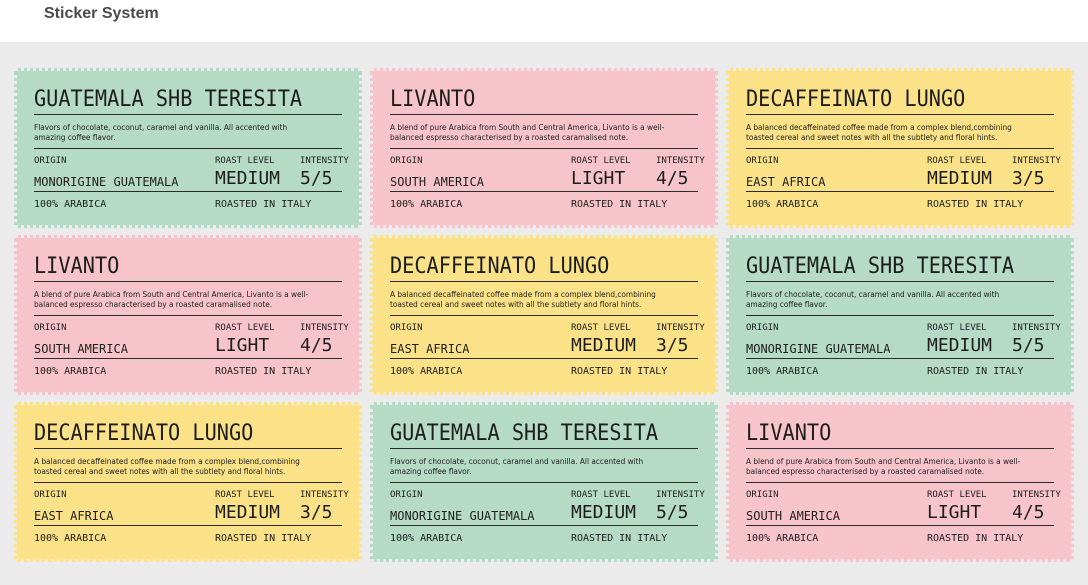 Image resolution: width=1088 pixels, height=585 pixels. I want to click on roast-value: LIGHT, so click(598, 178).